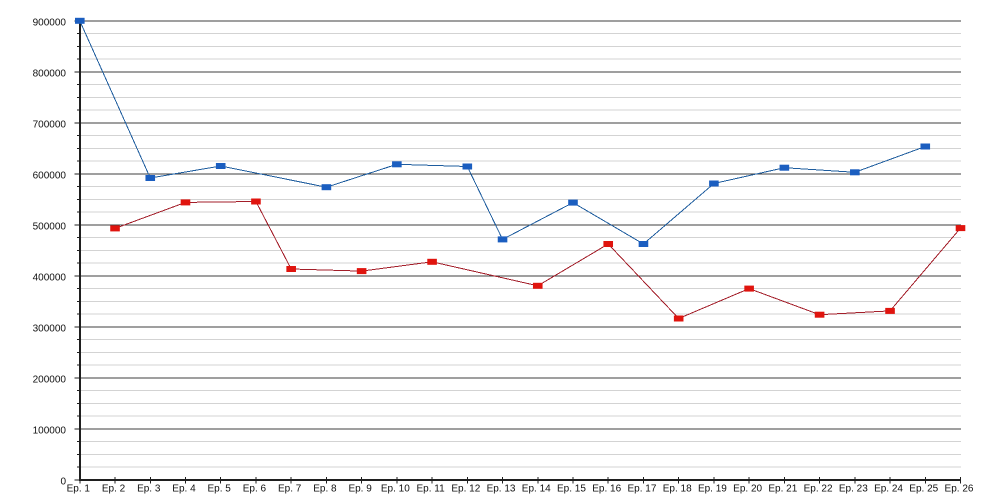  Describe the element at coordinates (290, 489) in the screenshot. I see `svg-text: Ep. 7` at that location.